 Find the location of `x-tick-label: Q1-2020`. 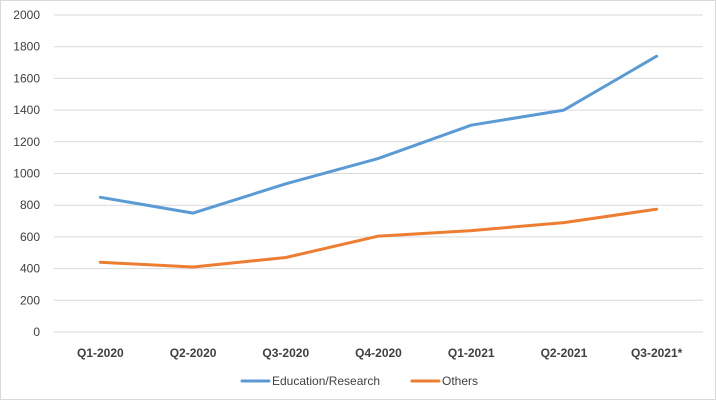

x-tick-label: Q1-2020 is located at coordinates (100, 353).